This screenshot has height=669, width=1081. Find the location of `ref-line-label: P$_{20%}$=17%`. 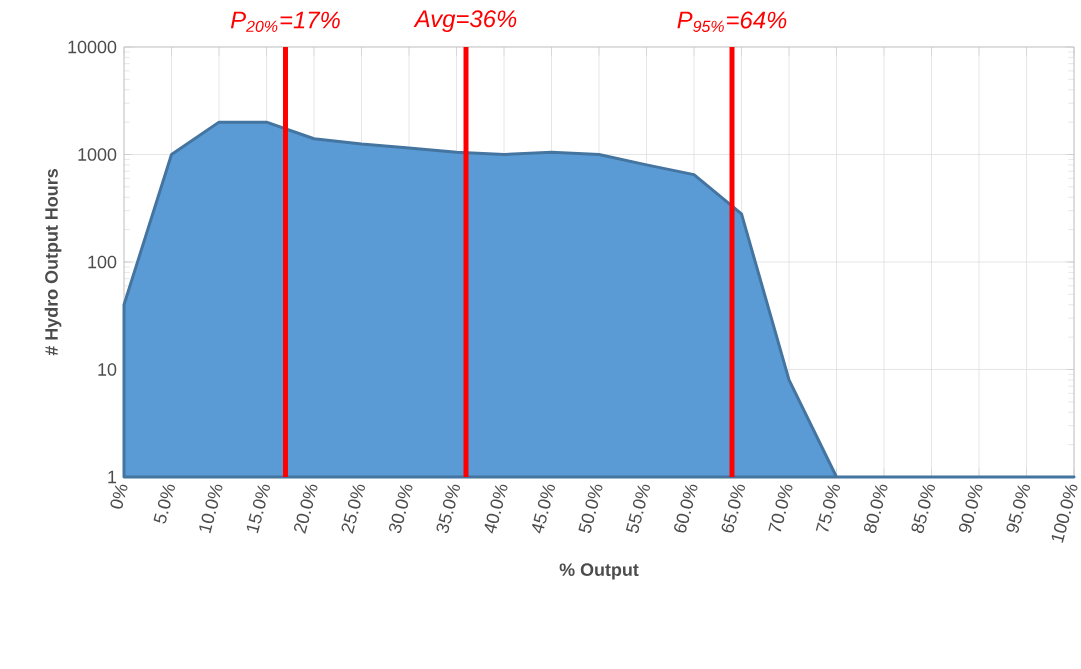

ref-line-label: P$_{20%}$=17% is located at coordinates (285, 21).